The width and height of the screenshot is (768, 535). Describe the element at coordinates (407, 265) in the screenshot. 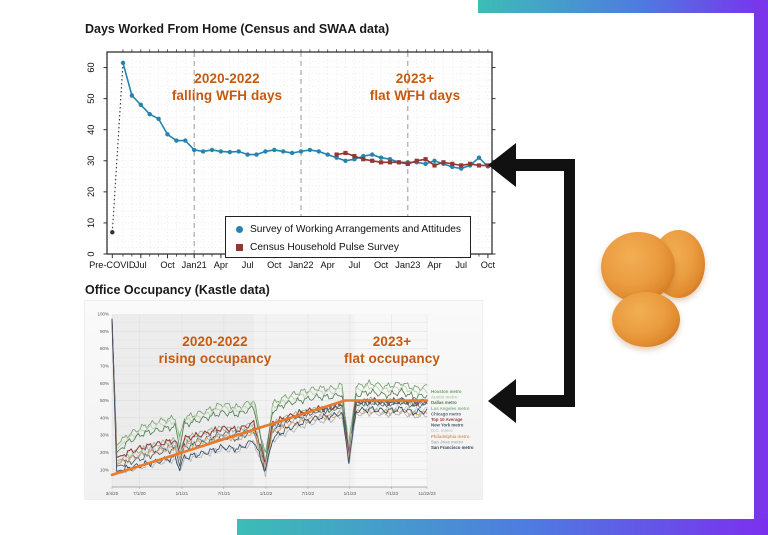

I see `wfh-x-tick-label: Jan23` at that location.